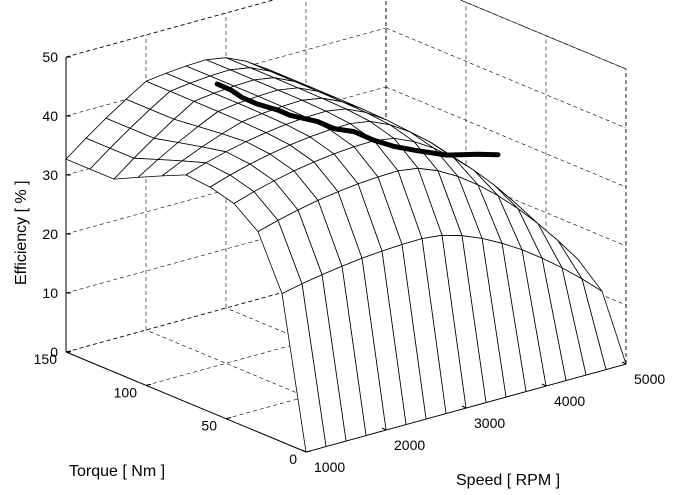  I want to click on z-tick-label: 0, so click(54, 352).